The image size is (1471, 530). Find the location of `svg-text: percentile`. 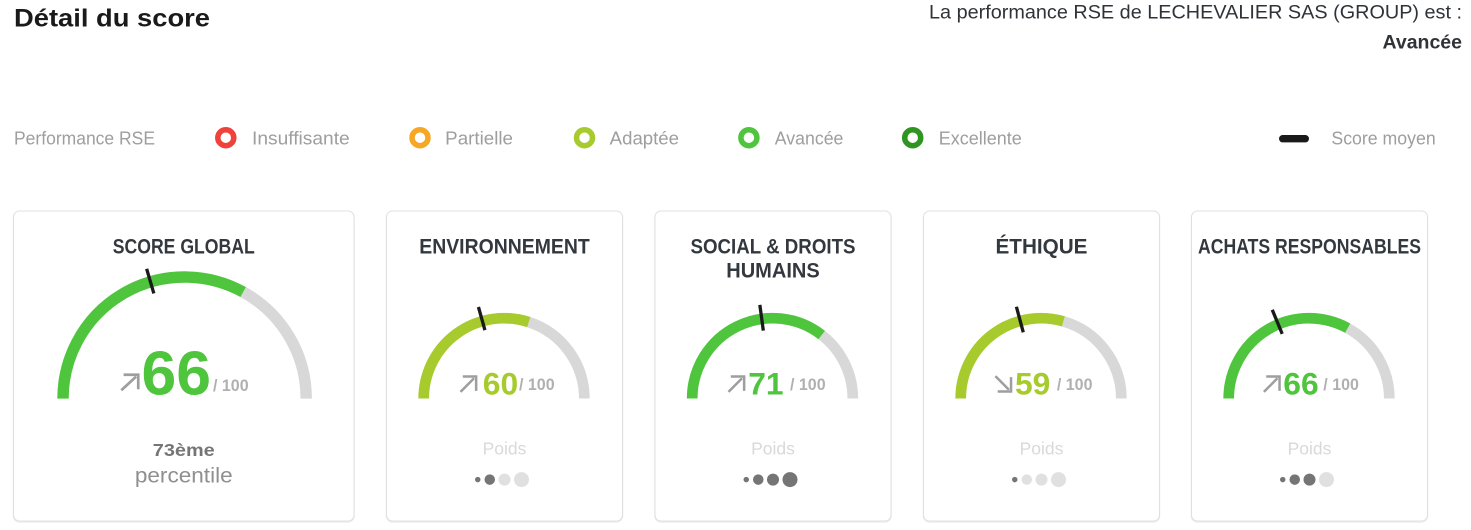

svg-text: percentile is located at coordinates (184, 476).